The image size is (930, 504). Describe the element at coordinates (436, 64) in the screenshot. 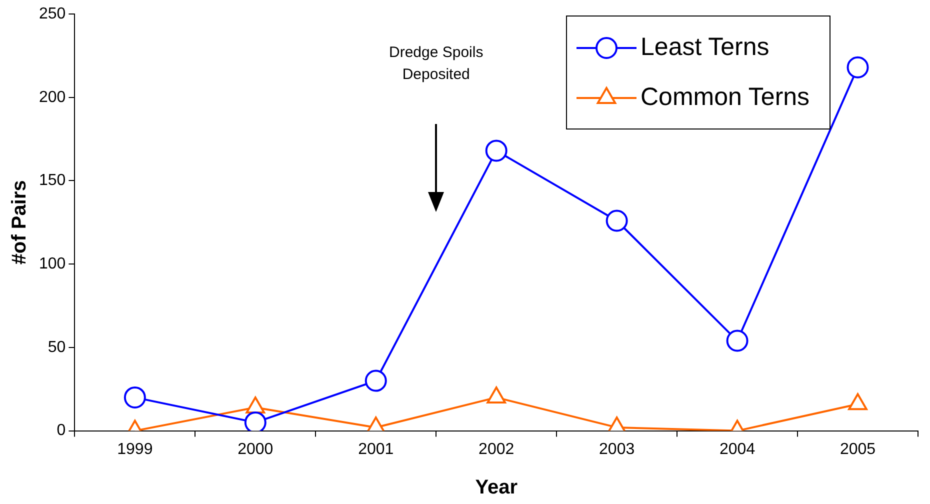

I see `annotation: Dredge Spoils Deposited` at that location.